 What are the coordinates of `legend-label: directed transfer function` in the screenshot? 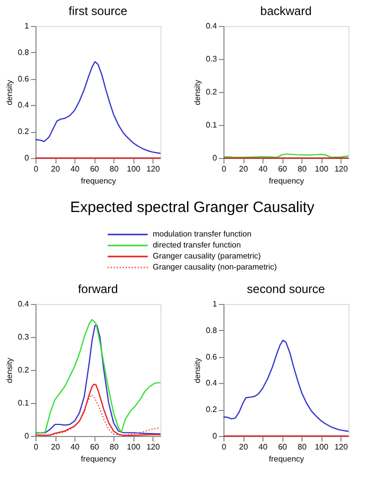 It's located at (196, 245).